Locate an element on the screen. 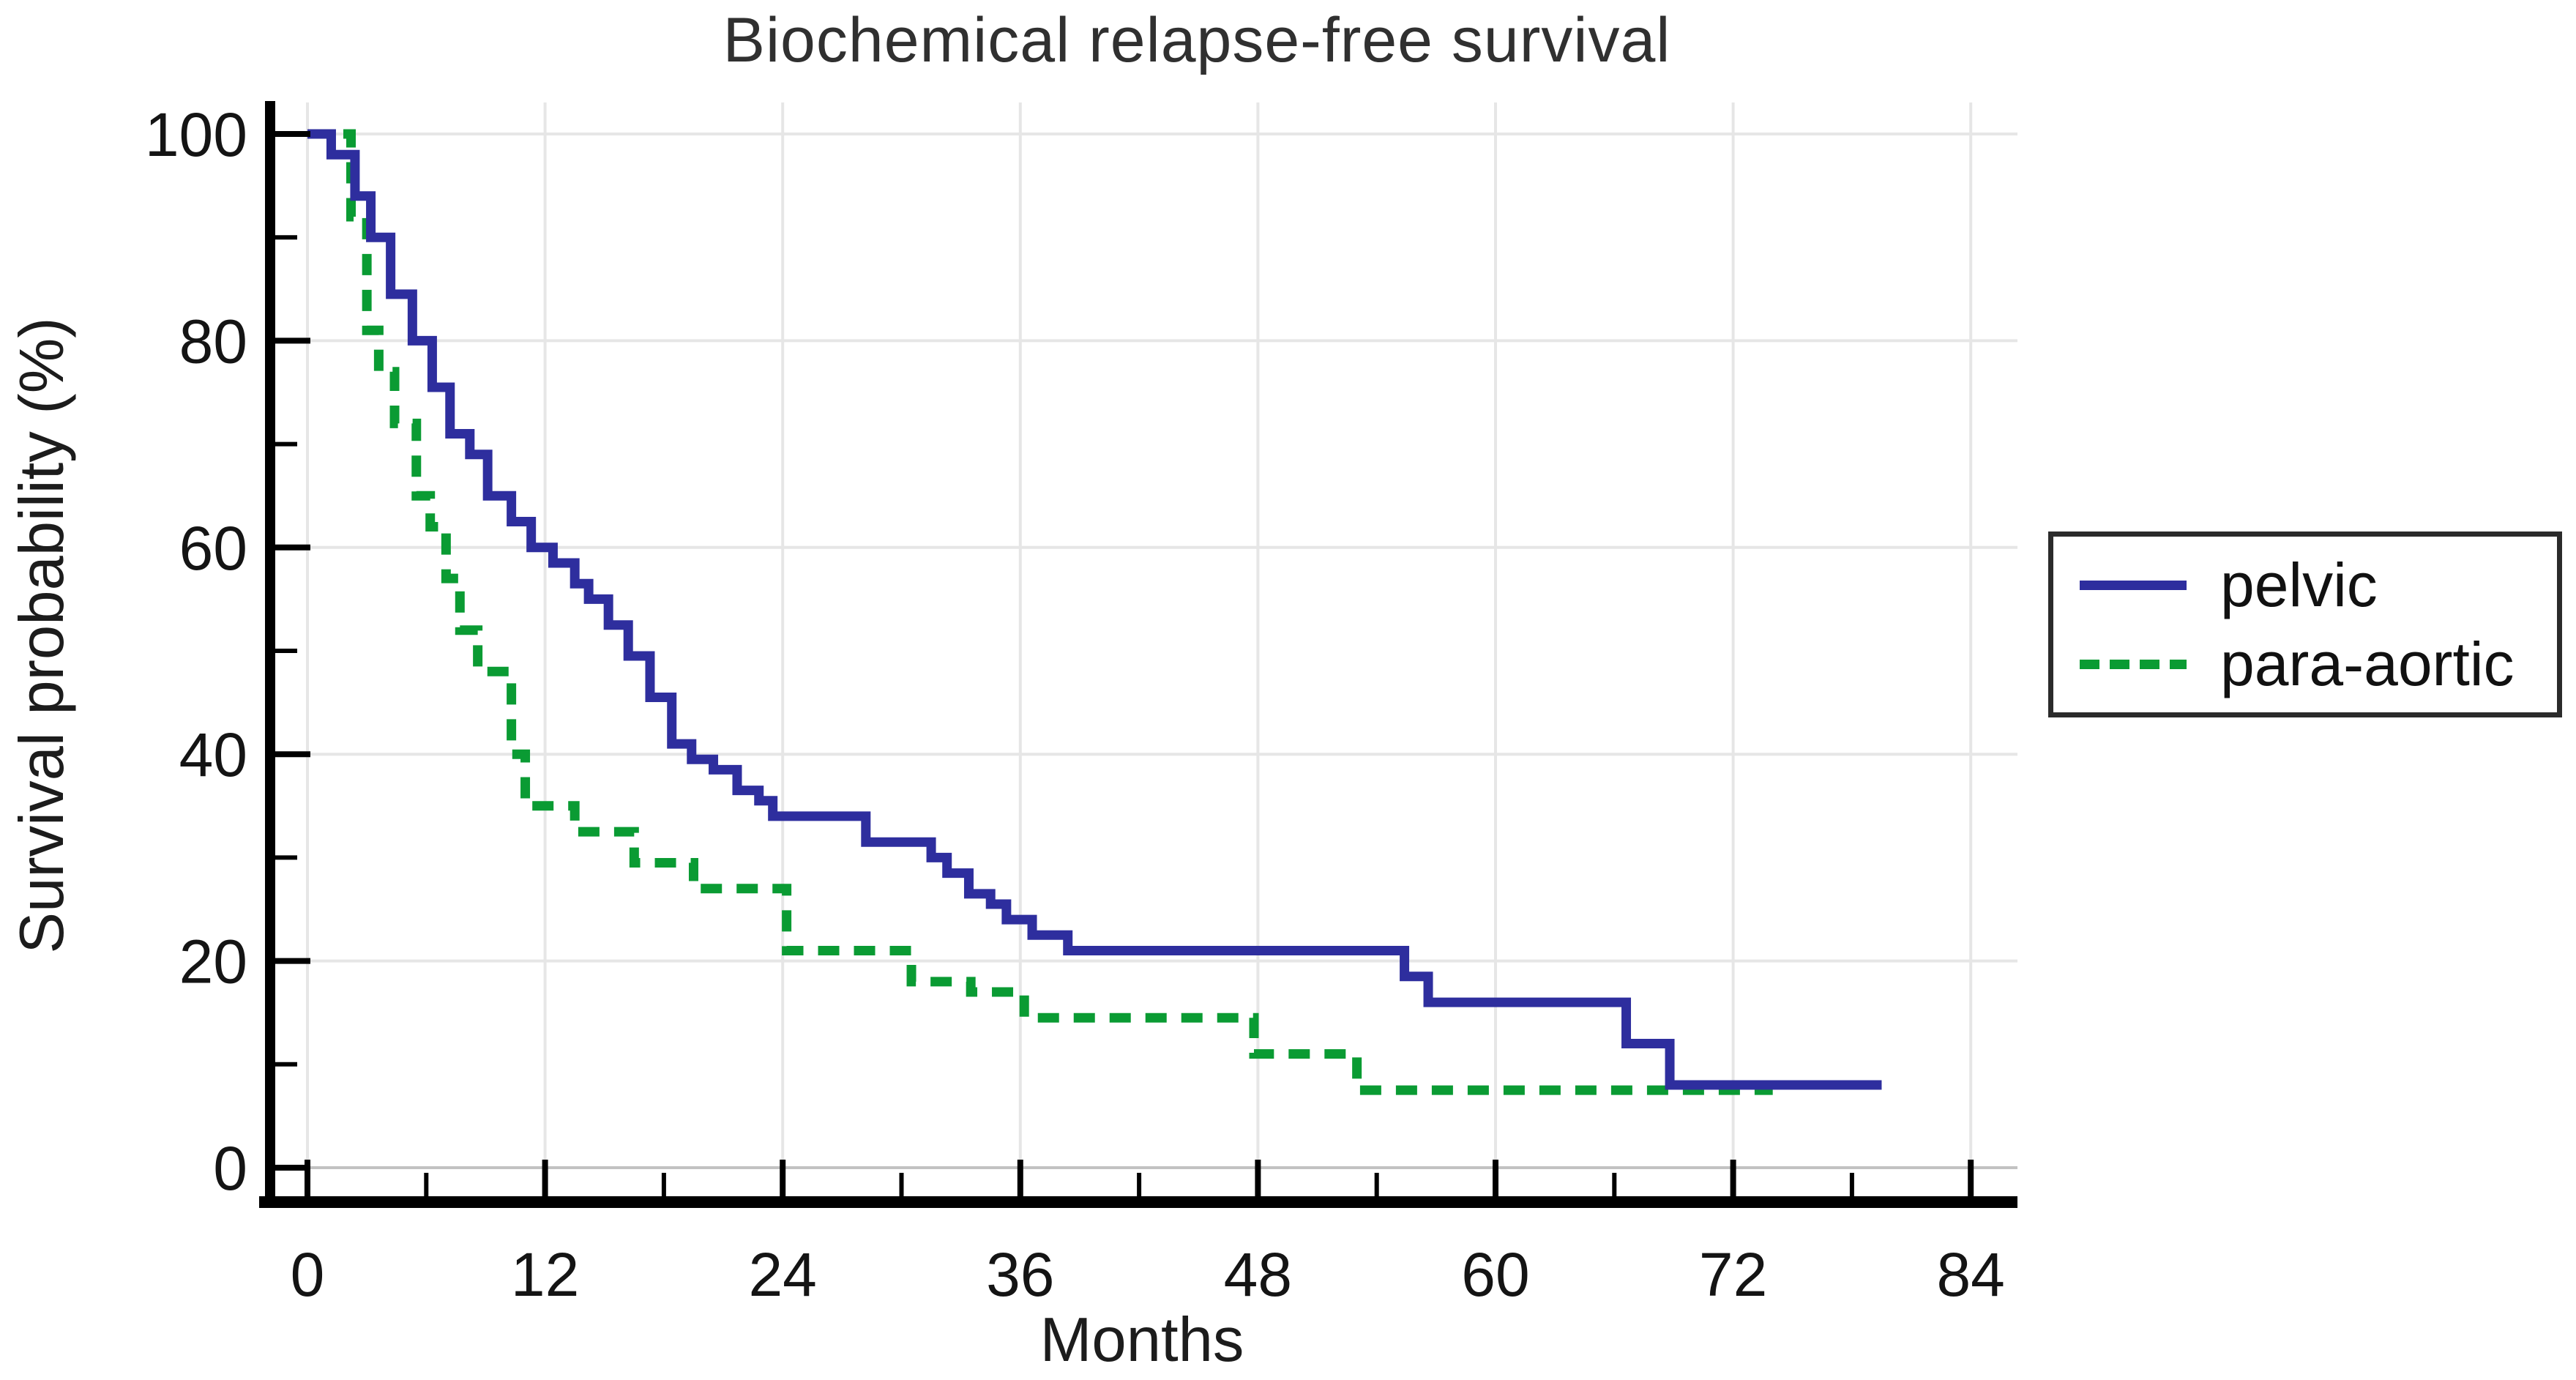 The width and height of the screenshot is (2576, 1380). x-tick-label: 72 is located at coordinates (1733, 1274).